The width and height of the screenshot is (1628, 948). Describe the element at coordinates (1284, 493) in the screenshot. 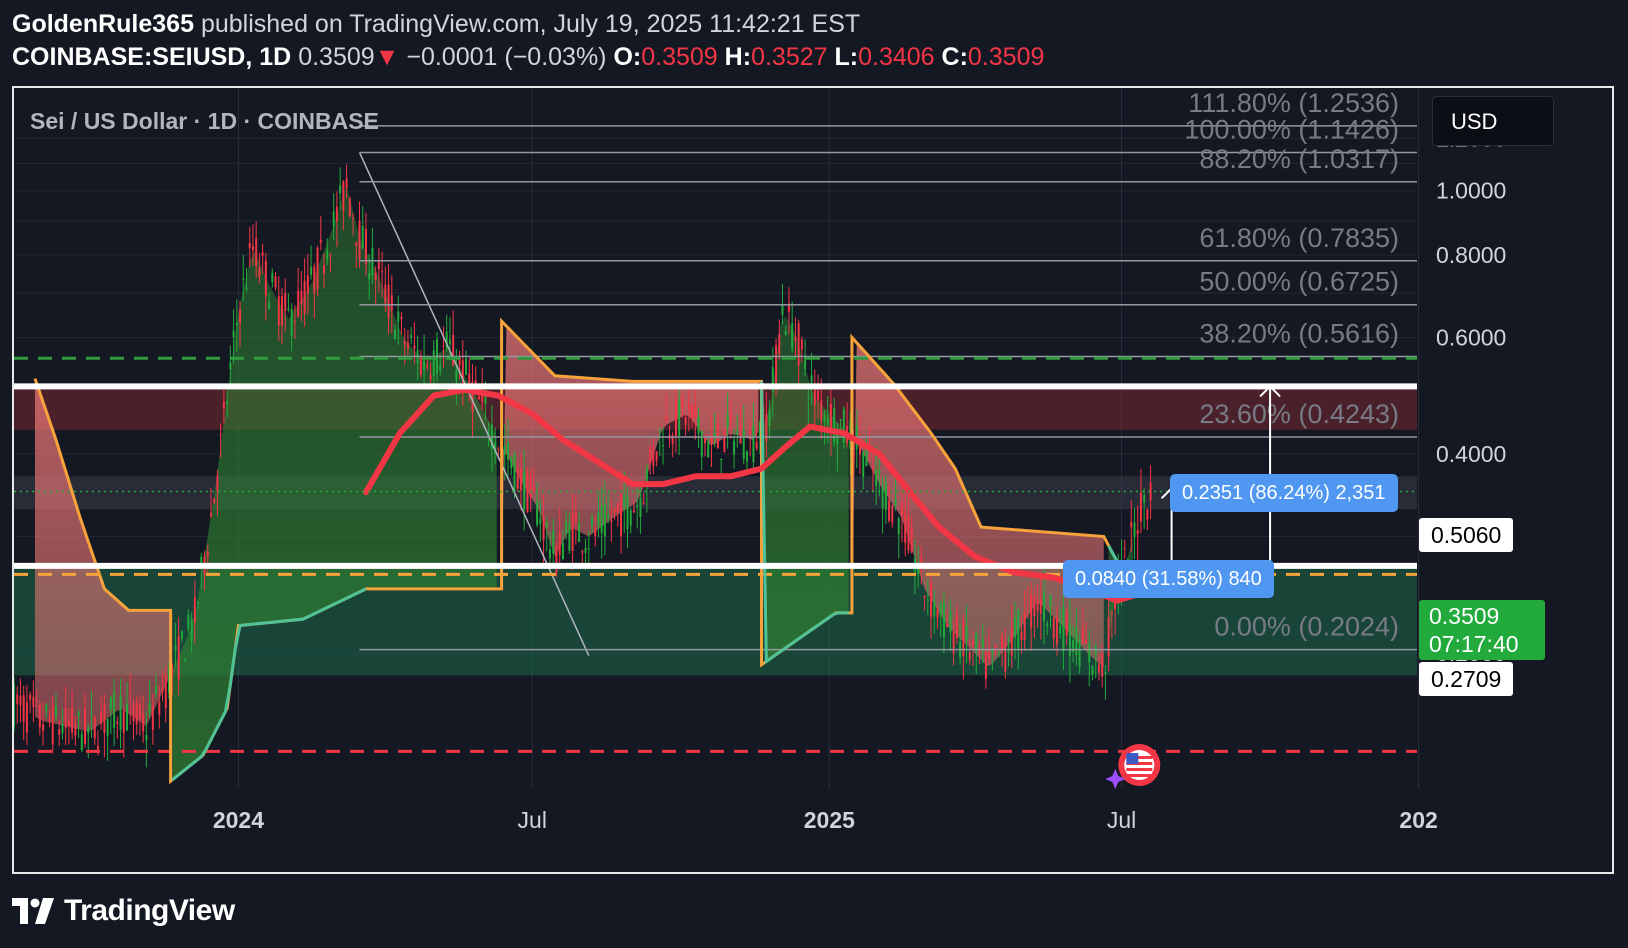

I see `measure-label-long: 0.2351 (86.24%) 2,351` at that location.